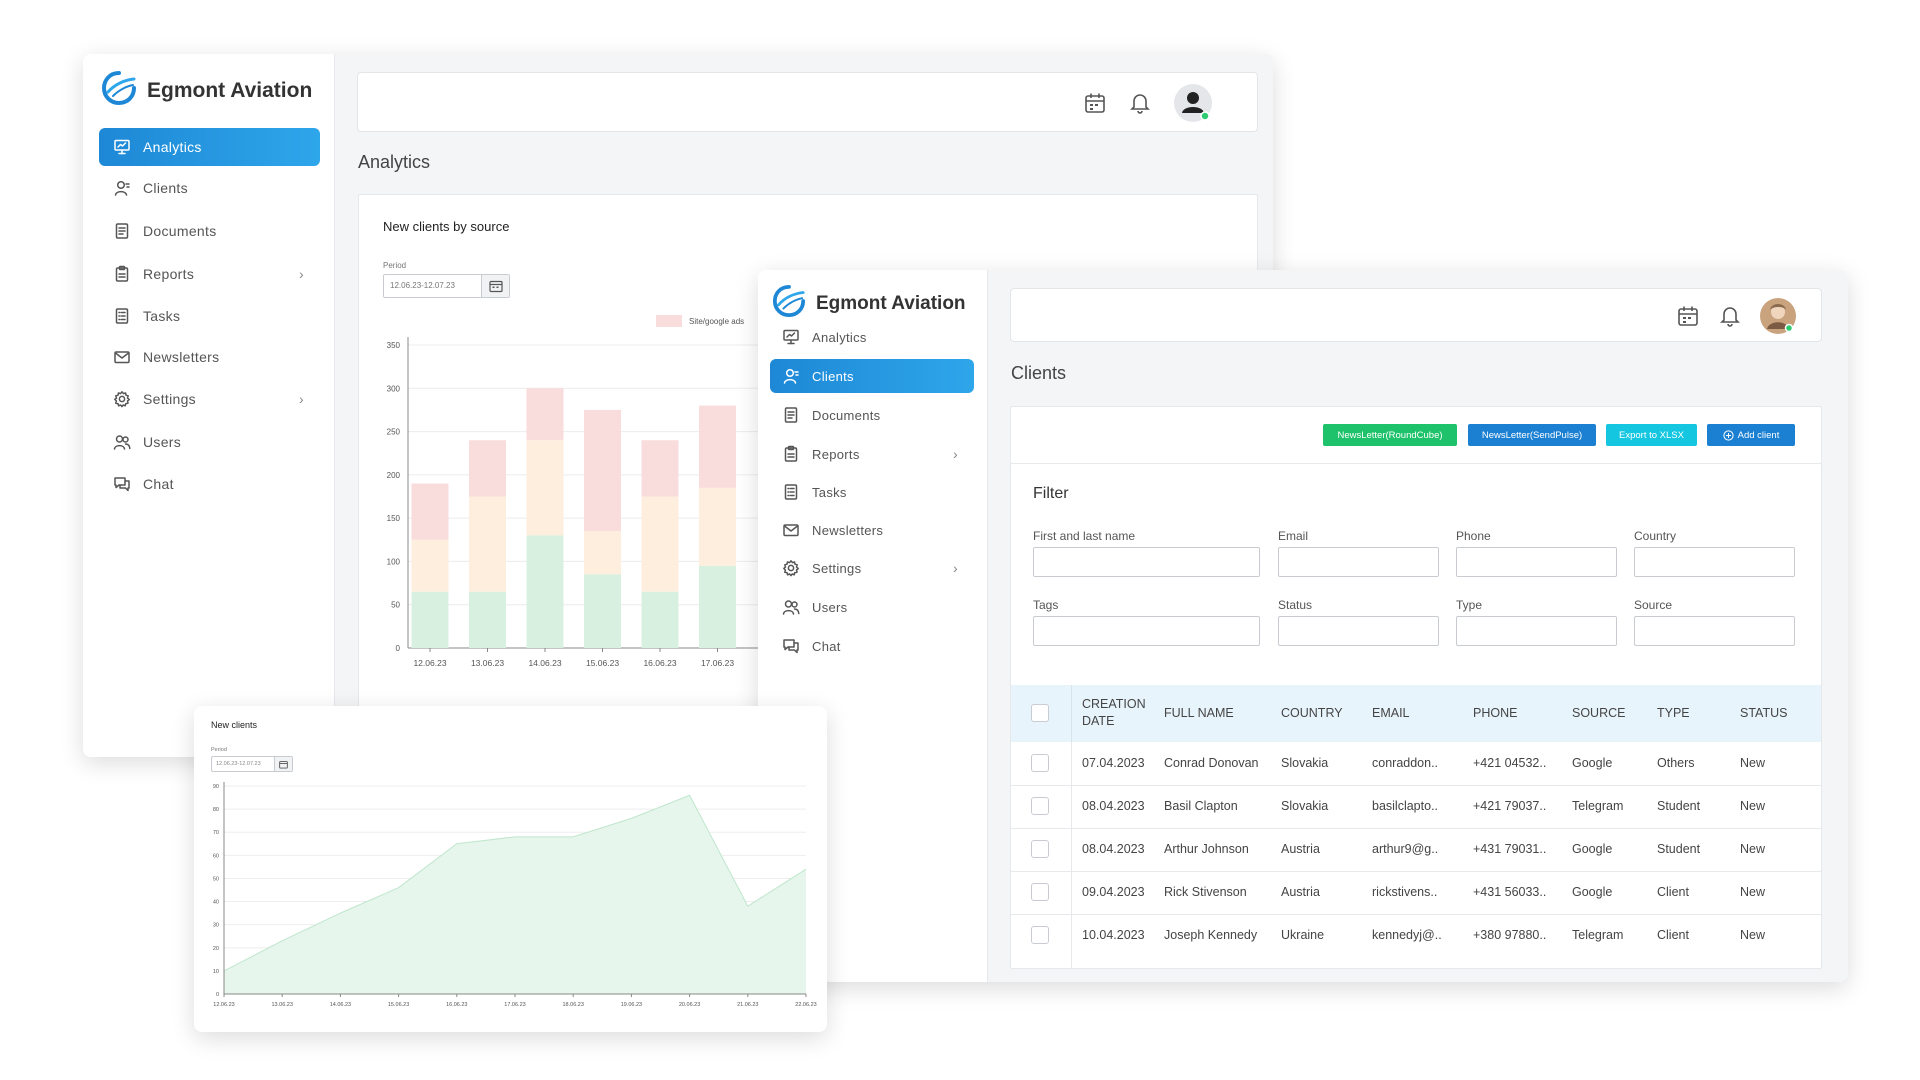  I want to click on filter-source-input, so click(1714, 631).